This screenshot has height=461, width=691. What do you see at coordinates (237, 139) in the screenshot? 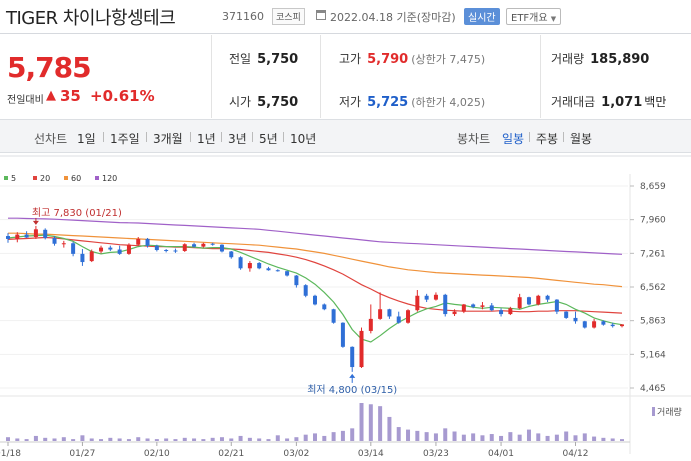
I see `tab-3y: 3년` at bounding box center [237, 139].